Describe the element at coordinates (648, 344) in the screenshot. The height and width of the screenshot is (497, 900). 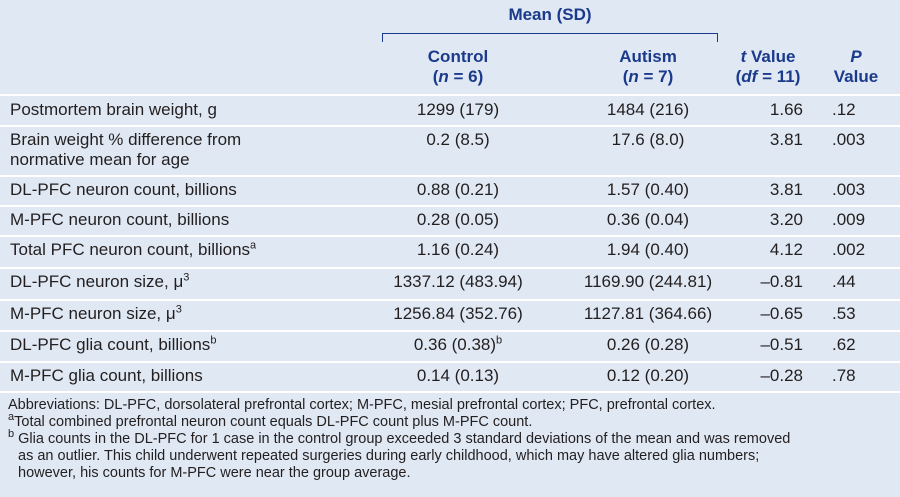
I see `autism-value: 0.26 (0.28)` at that location.